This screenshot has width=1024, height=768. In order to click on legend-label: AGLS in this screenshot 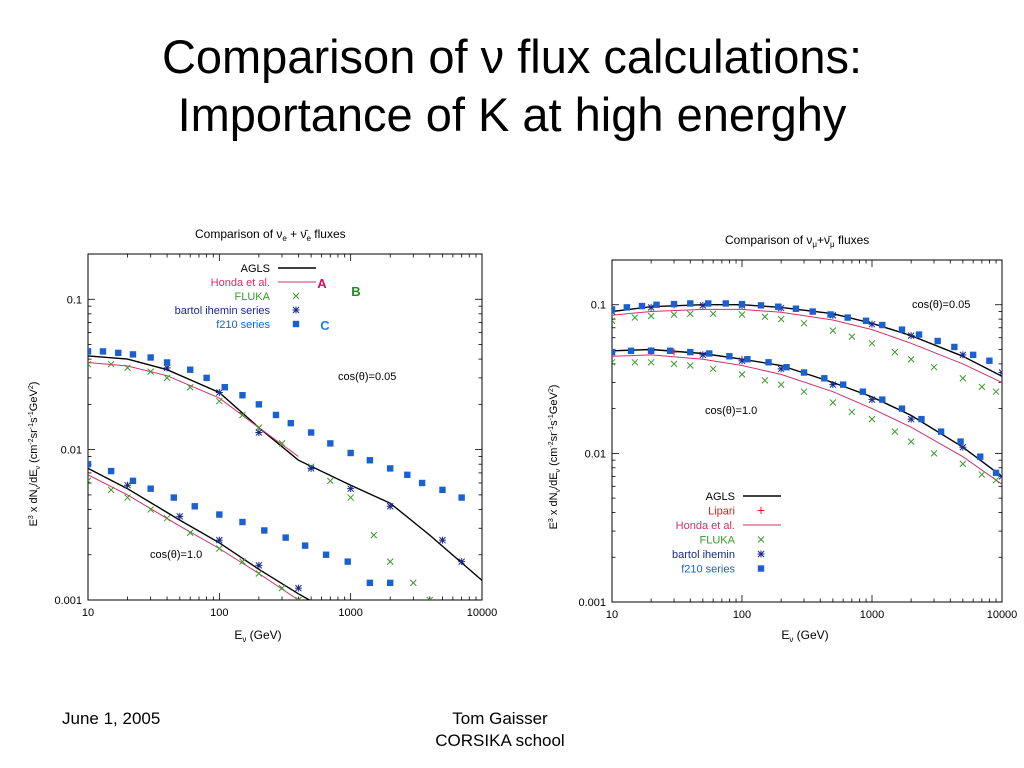, I will do `click(255, 269)`.